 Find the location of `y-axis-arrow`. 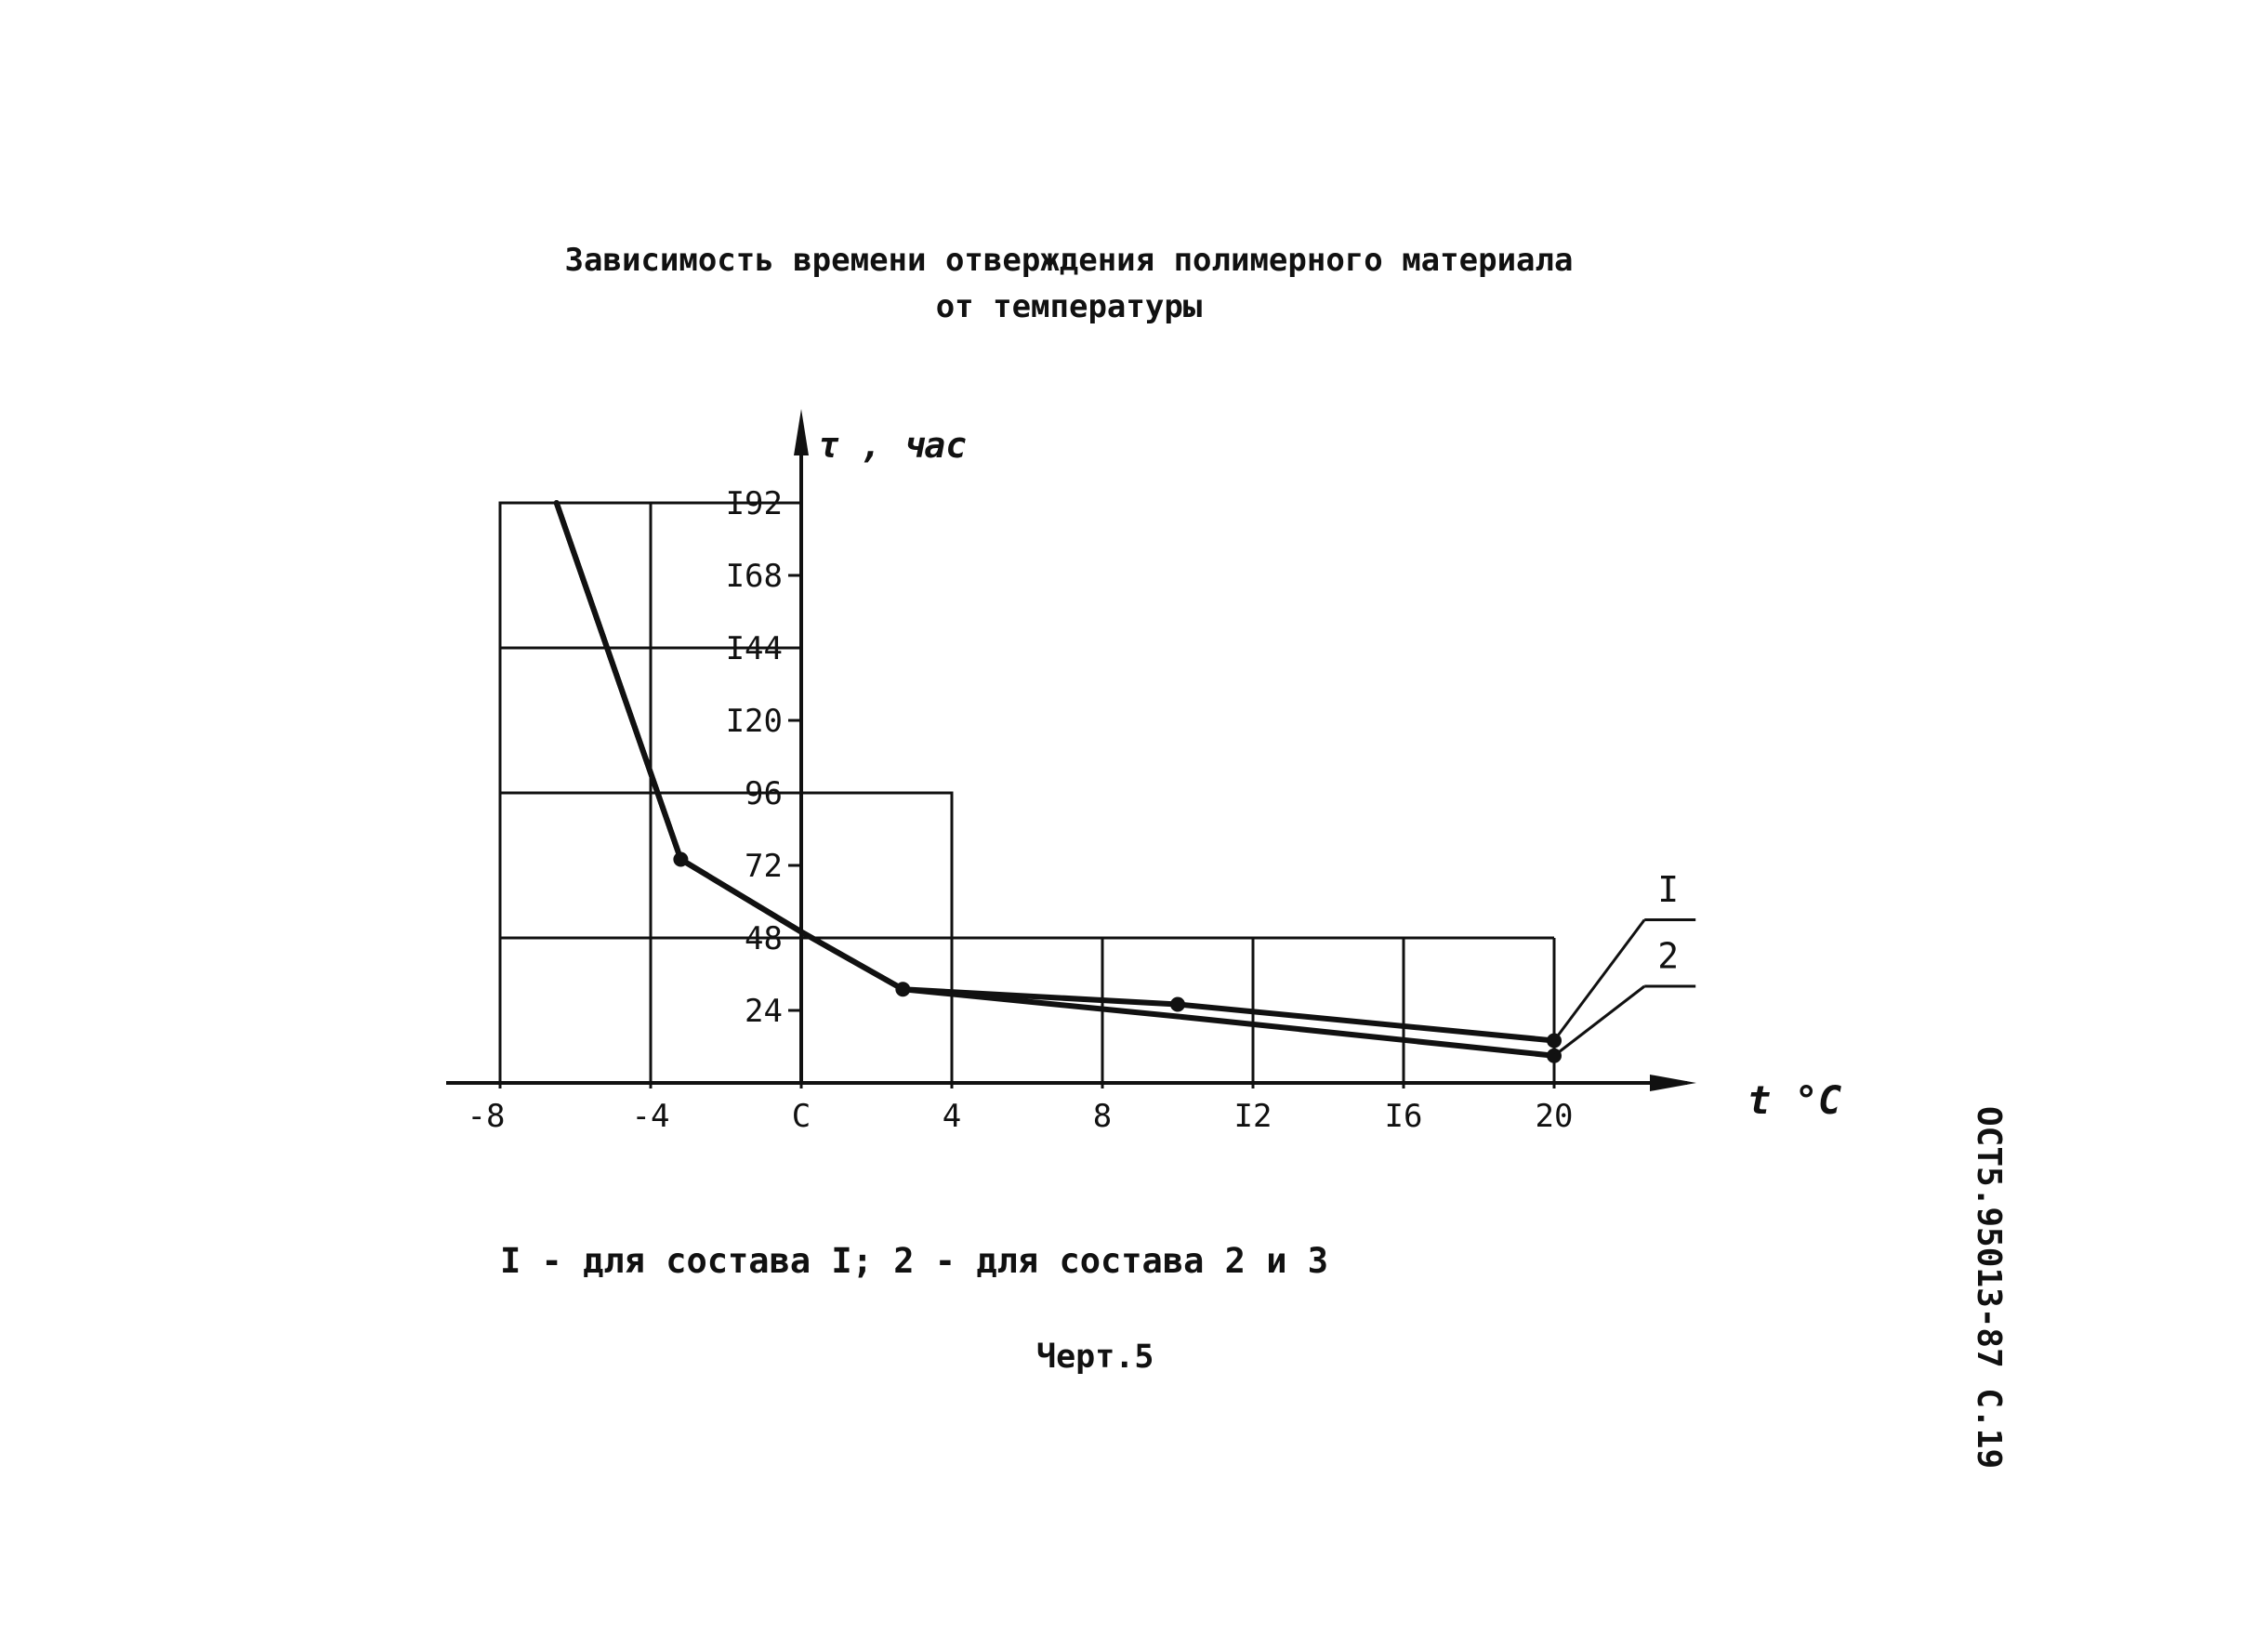

y-axis-arrow is located at coordinates (801, 432).